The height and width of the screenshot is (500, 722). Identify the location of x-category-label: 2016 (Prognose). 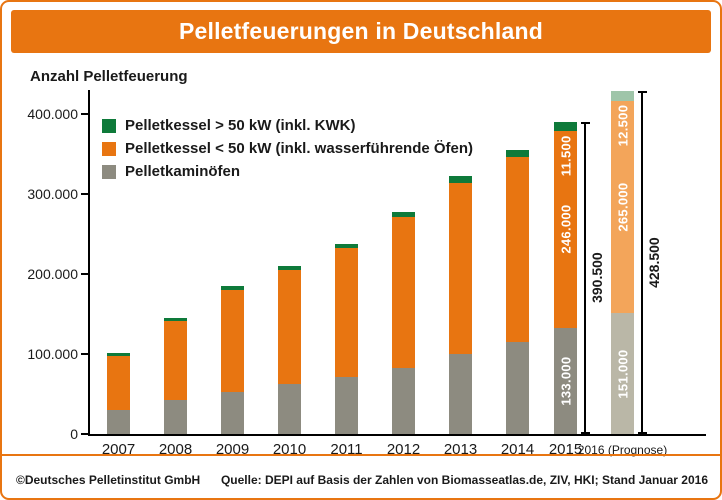
(622, 450).